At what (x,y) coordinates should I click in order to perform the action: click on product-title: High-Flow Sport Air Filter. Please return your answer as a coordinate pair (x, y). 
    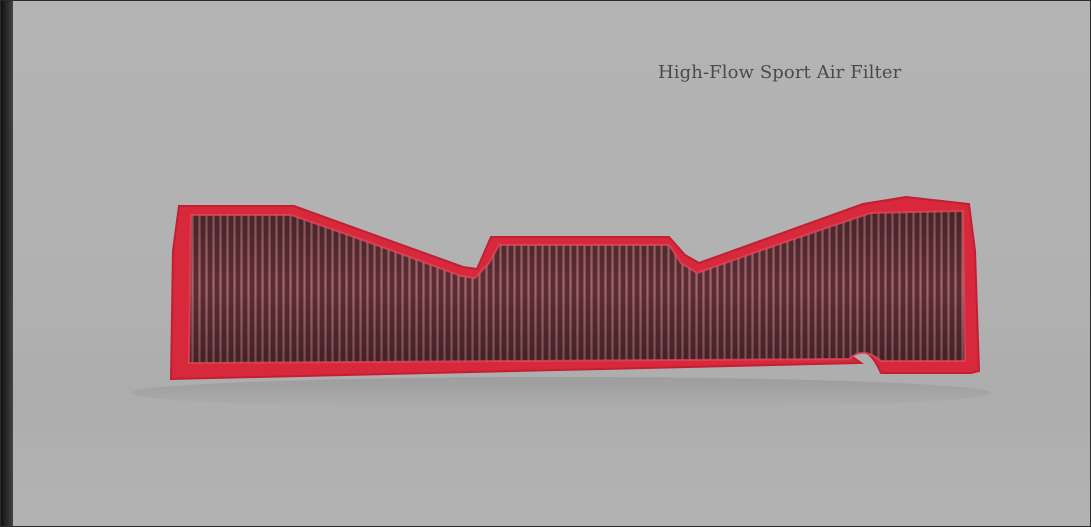
    Looking at the image, I should click on (780, 72).